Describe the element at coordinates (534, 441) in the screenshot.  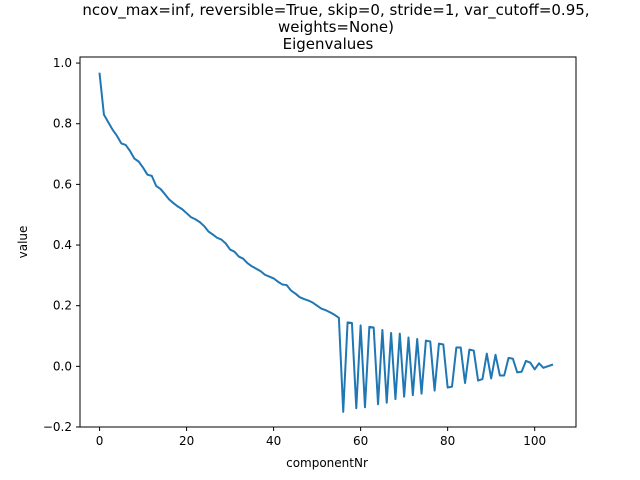
I see `x-tick-label: 100` at that location.